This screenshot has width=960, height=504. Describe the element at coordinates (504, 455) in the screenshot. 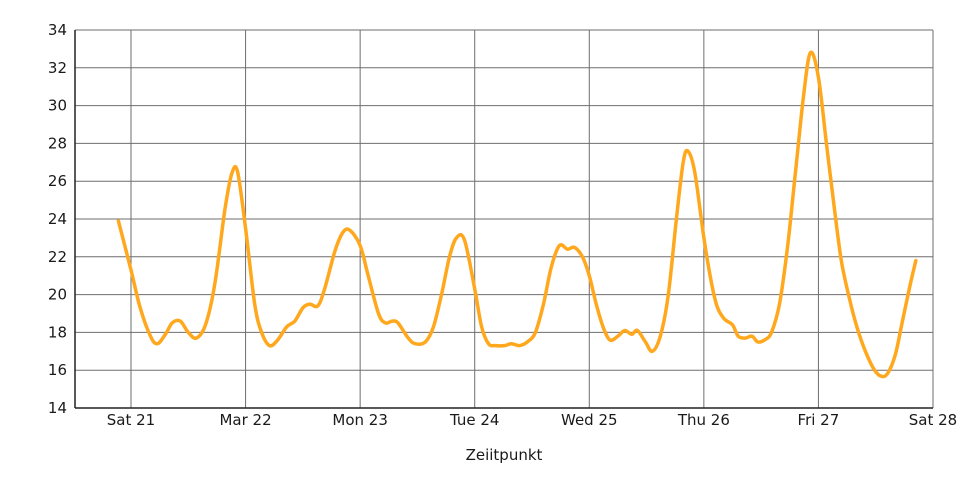

I see `x-axis-title: Zeiitpunkt` at that location.